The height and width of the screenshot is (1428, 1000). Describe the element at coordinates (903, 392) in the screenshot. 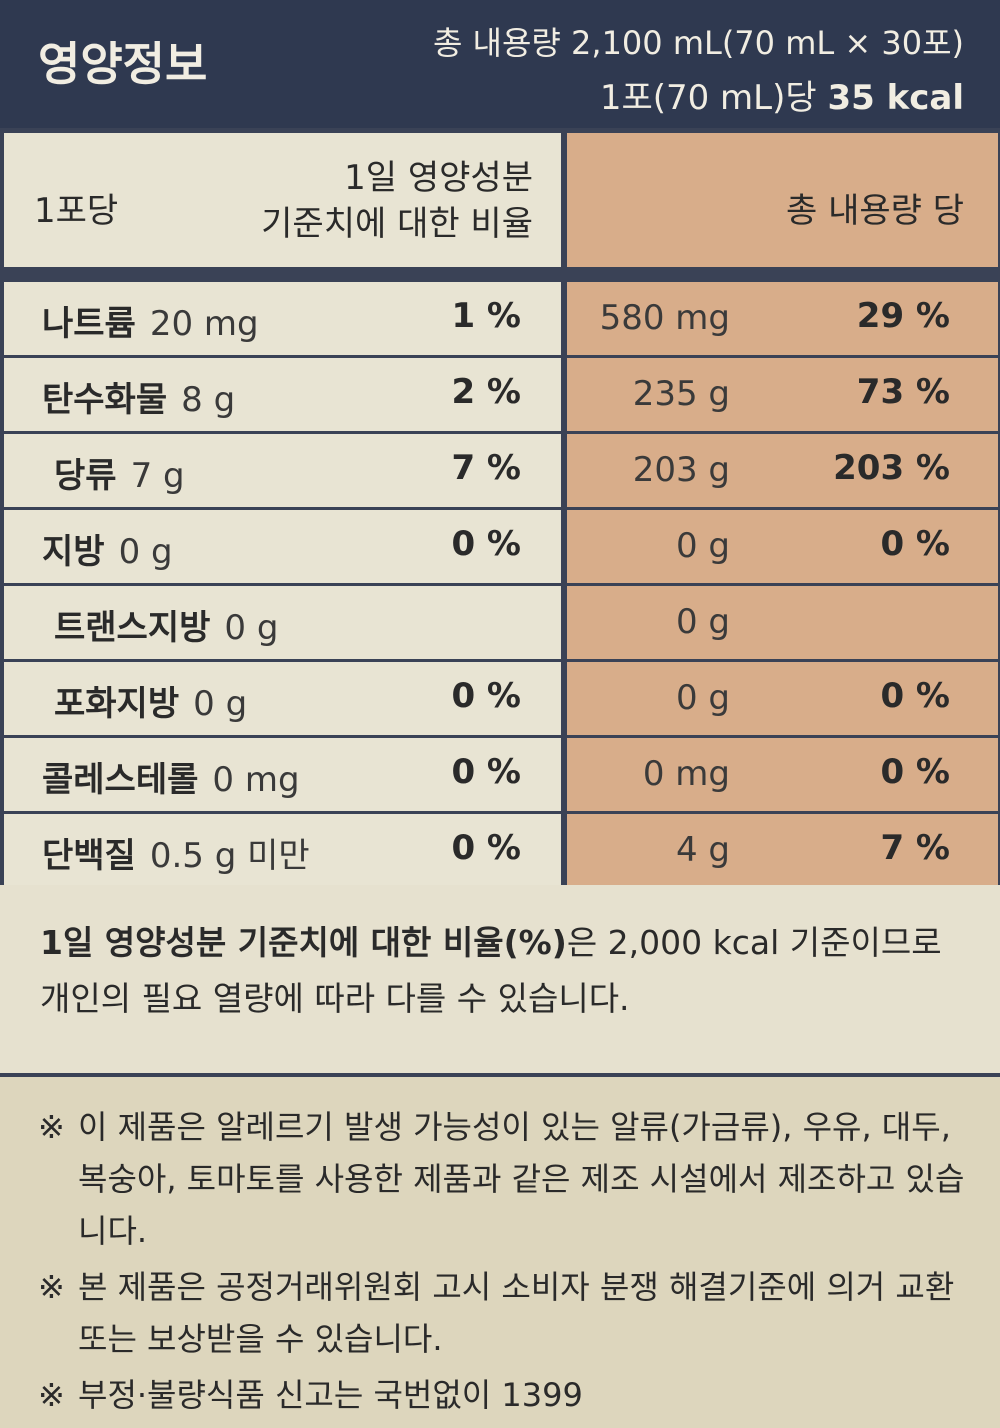

I see `total-pct: 73 %` at that location.